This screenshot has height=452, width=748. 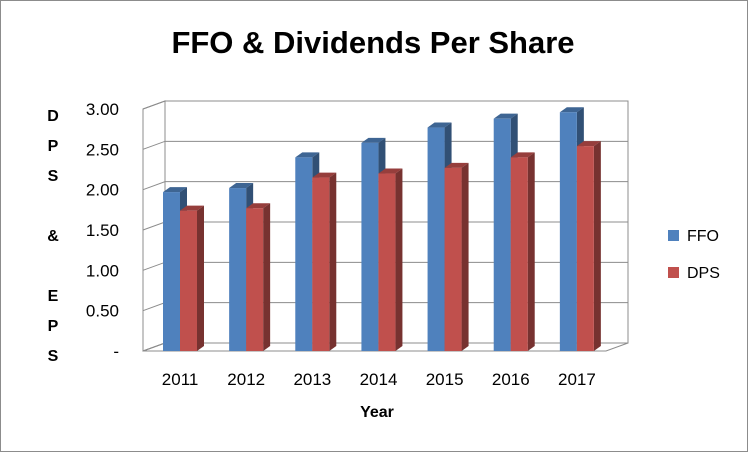 I want to click on y-tick-labels: - 0.50 1.00 1.50 2.00 2.50 3.00, so click(x=102, y=230).